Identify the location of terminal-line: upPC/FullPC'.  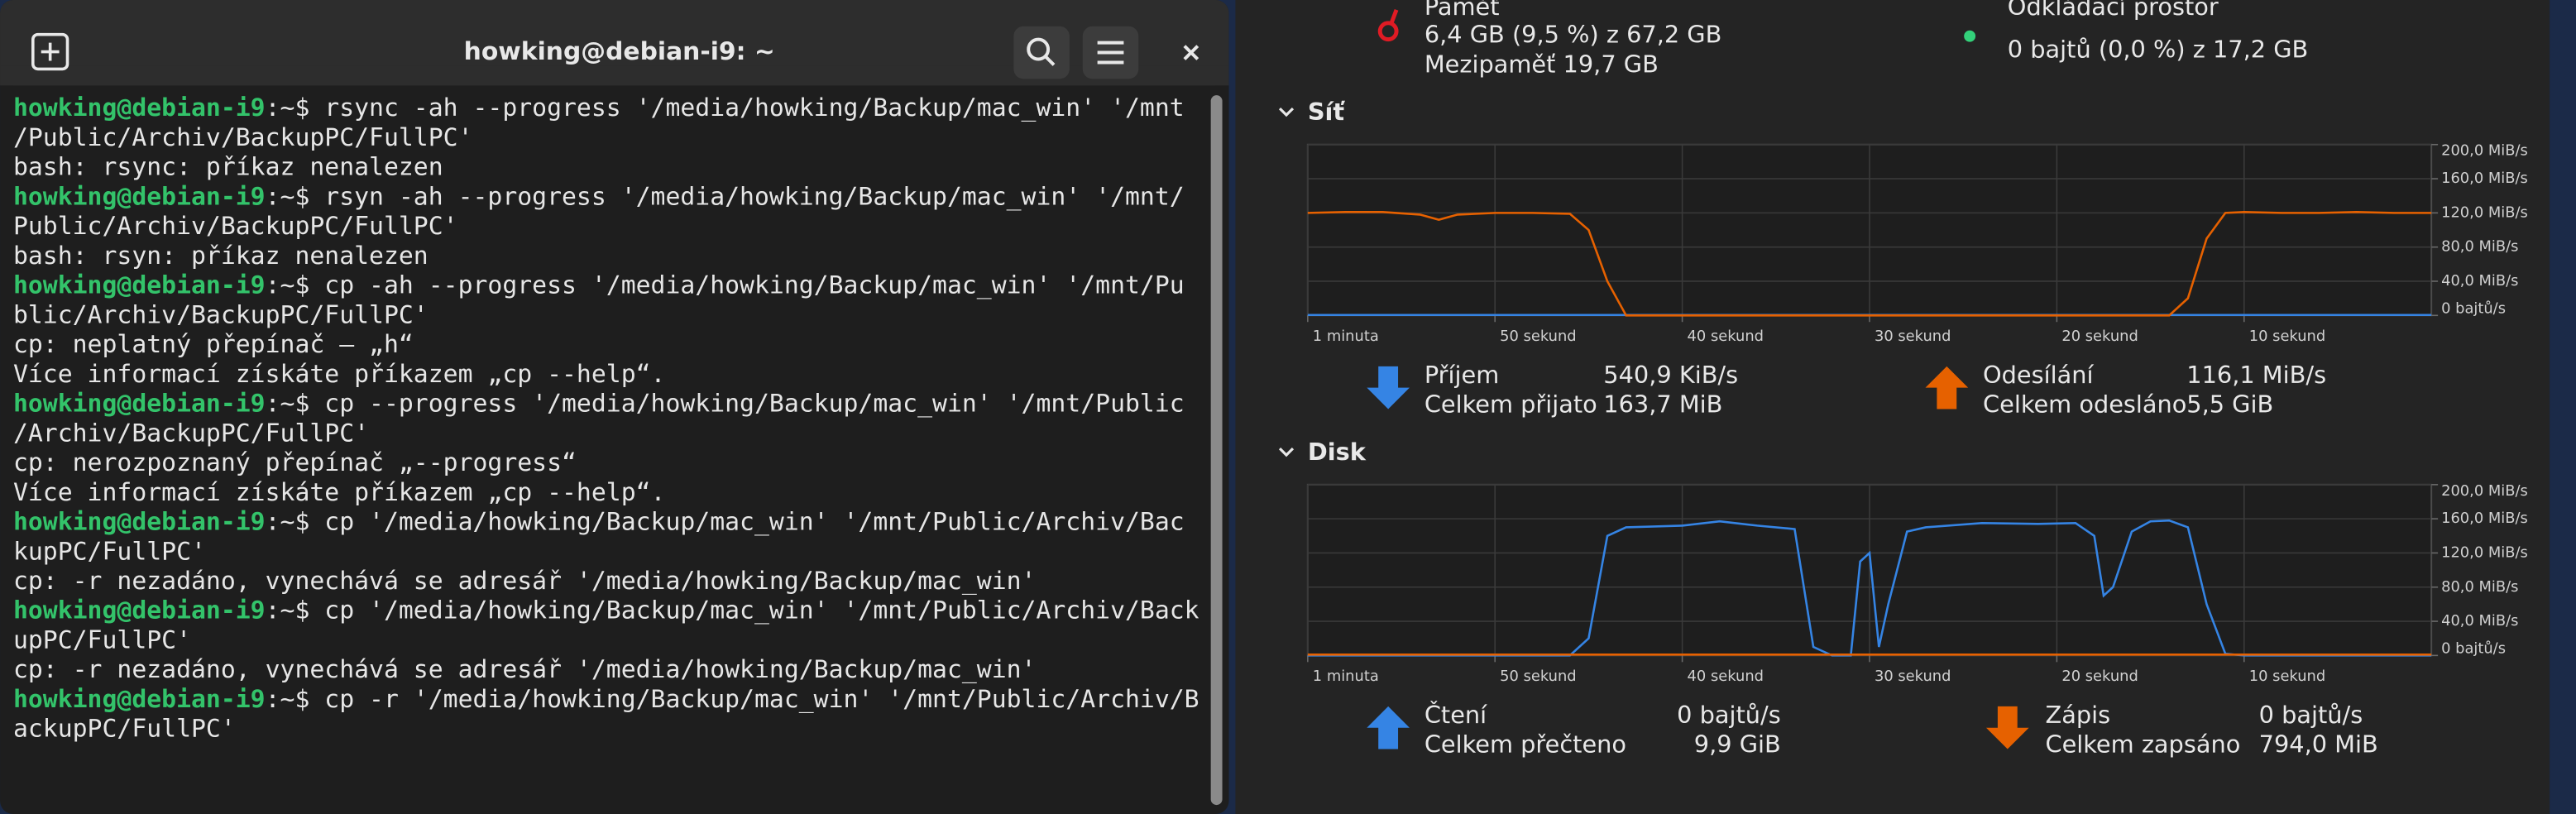
(102, 640).